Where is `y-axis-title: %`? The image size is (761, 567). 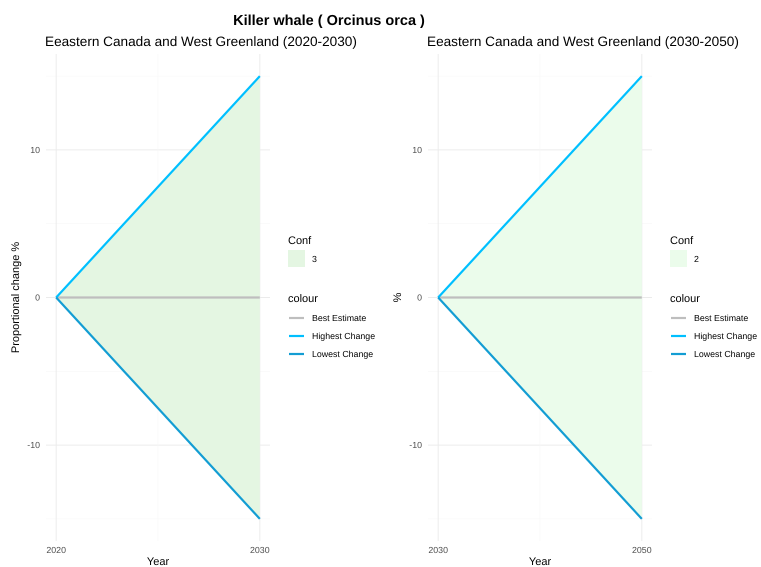 y-axis-title: % is located at coordinates (398, 297).